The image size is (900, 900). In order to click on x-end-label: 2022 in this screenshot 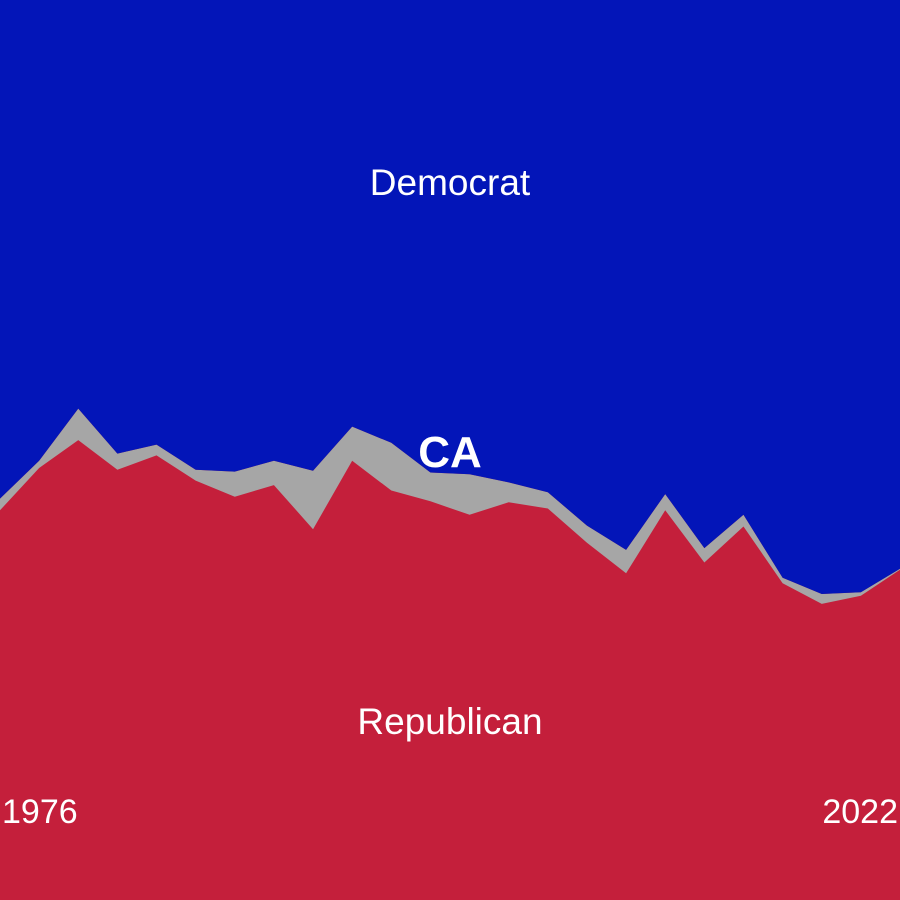, I will do `click(860, 812)`.